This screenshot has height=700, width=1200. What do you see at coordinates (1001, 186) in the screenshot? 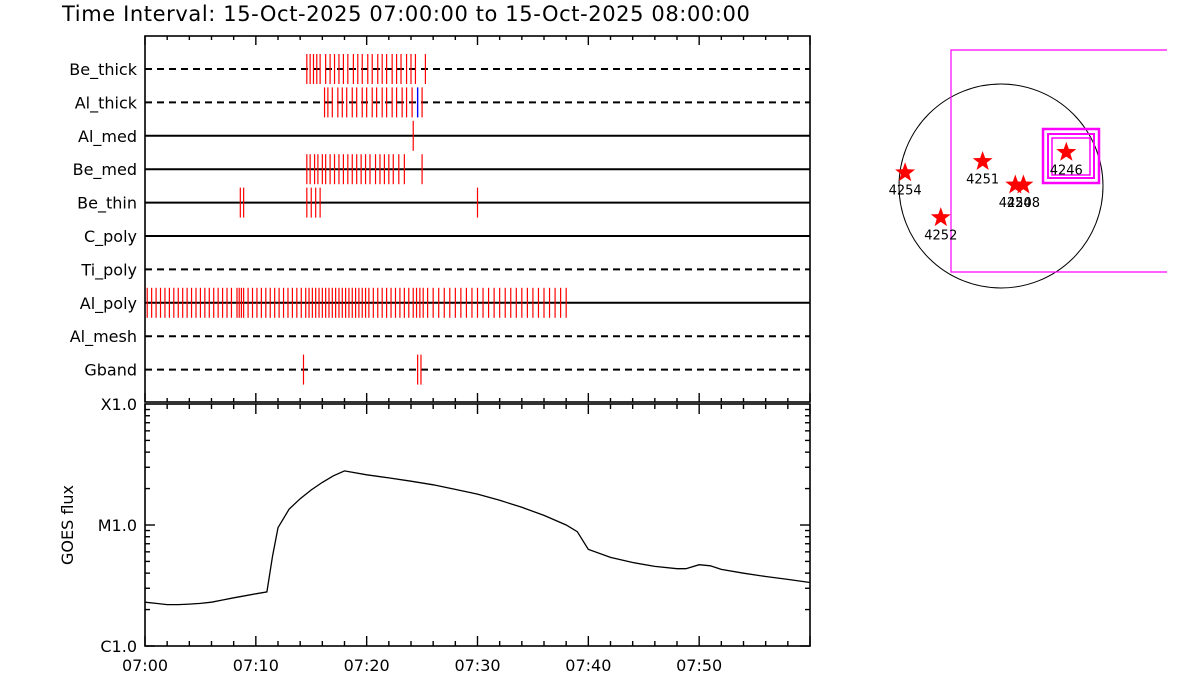
I see `solar-limb-circle` at bounding box center [1001, 186].